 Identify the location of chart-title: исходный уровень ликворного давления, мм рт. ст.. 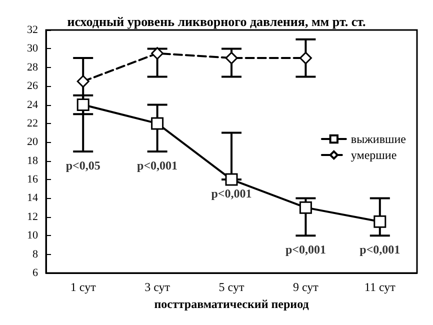
(216, 21).